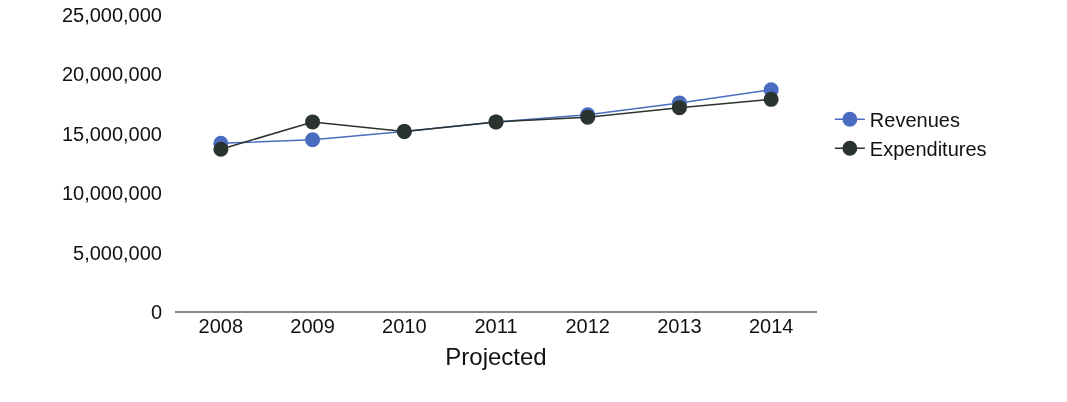 The image size is (1067, 402). What do you see at coordinates (312, 326) in the screenshot?
I see `x-tick-label: 2009` at bounding box center [312, 326].